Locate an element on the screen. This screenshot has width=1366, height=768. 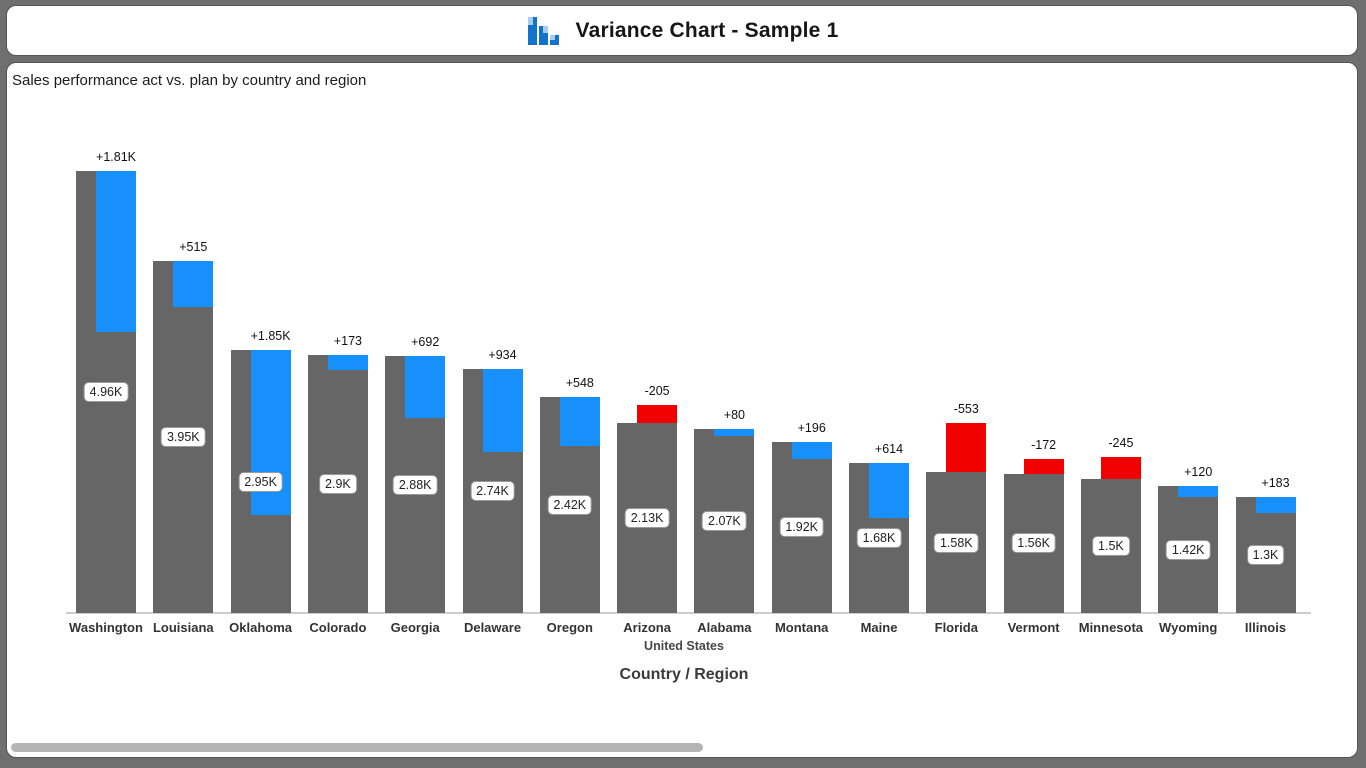
variance-label-georgia: +692 is located at coordinates (425, 342).